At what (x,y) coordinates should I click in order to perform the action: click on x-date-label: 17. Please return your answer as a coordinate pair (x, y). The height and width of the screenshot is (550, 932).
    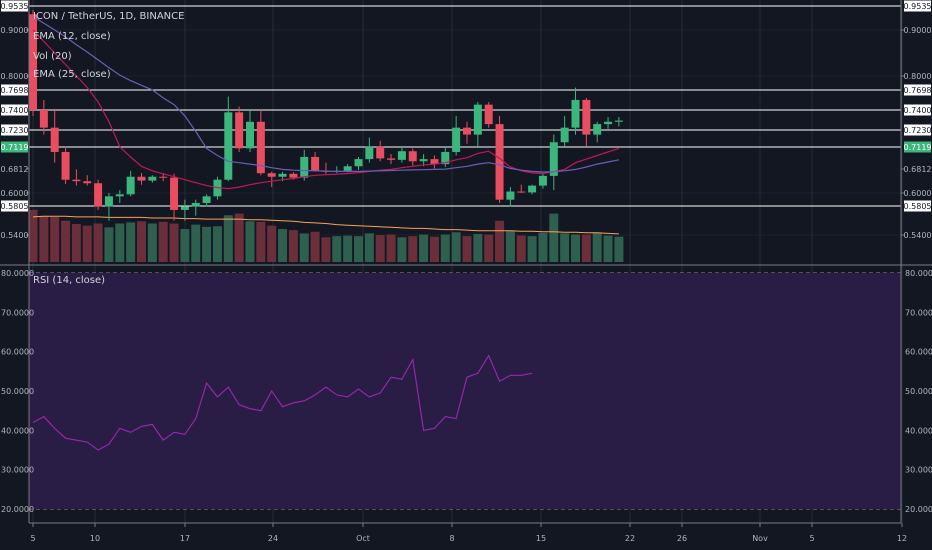
    Looking at the image, I should click on (185, 538).